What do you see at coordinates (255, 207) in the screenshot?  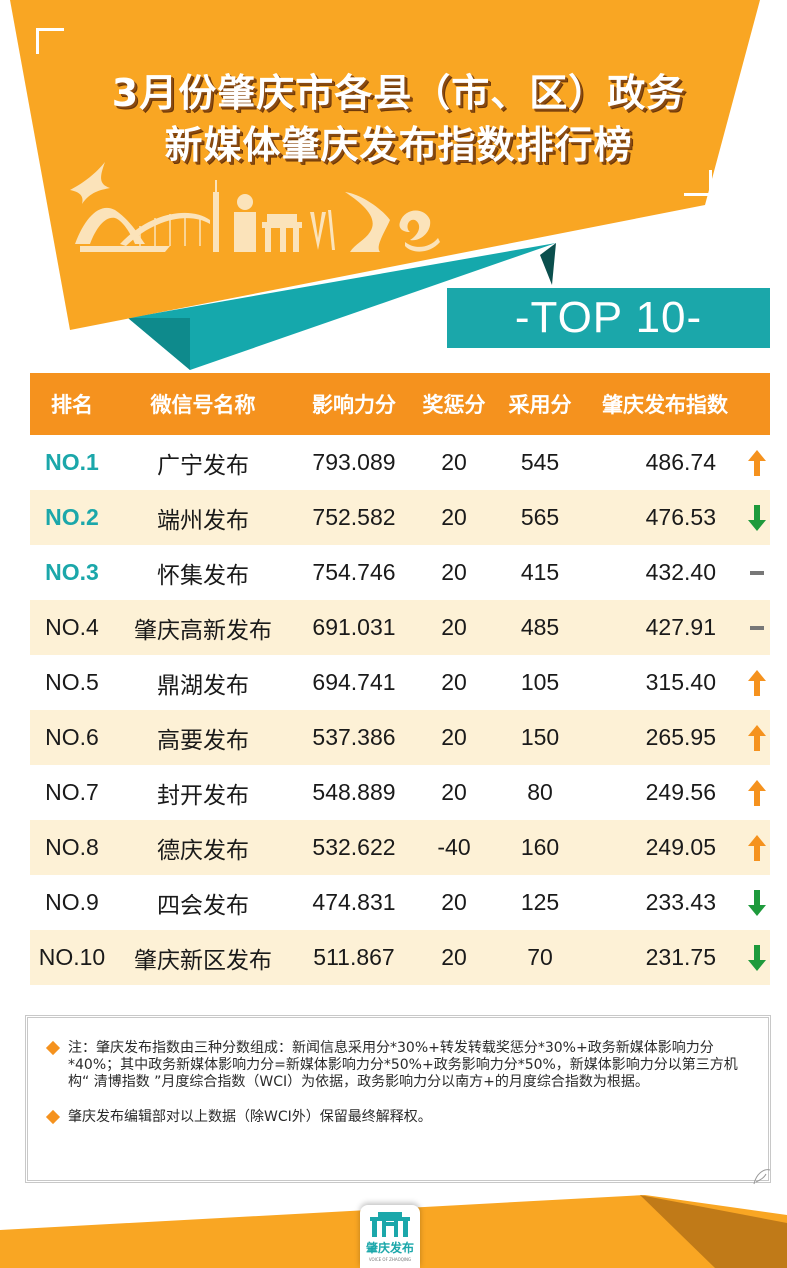 I see `city-skyline-icon` at bounding box center [255, 207].